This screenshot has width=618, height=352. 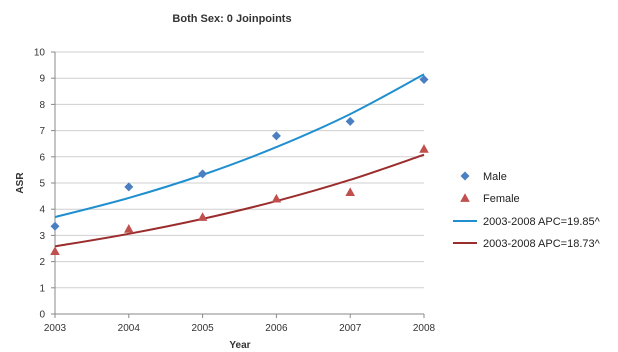 I want to click on y-tick-label: 8, so click(x=42, y=105).